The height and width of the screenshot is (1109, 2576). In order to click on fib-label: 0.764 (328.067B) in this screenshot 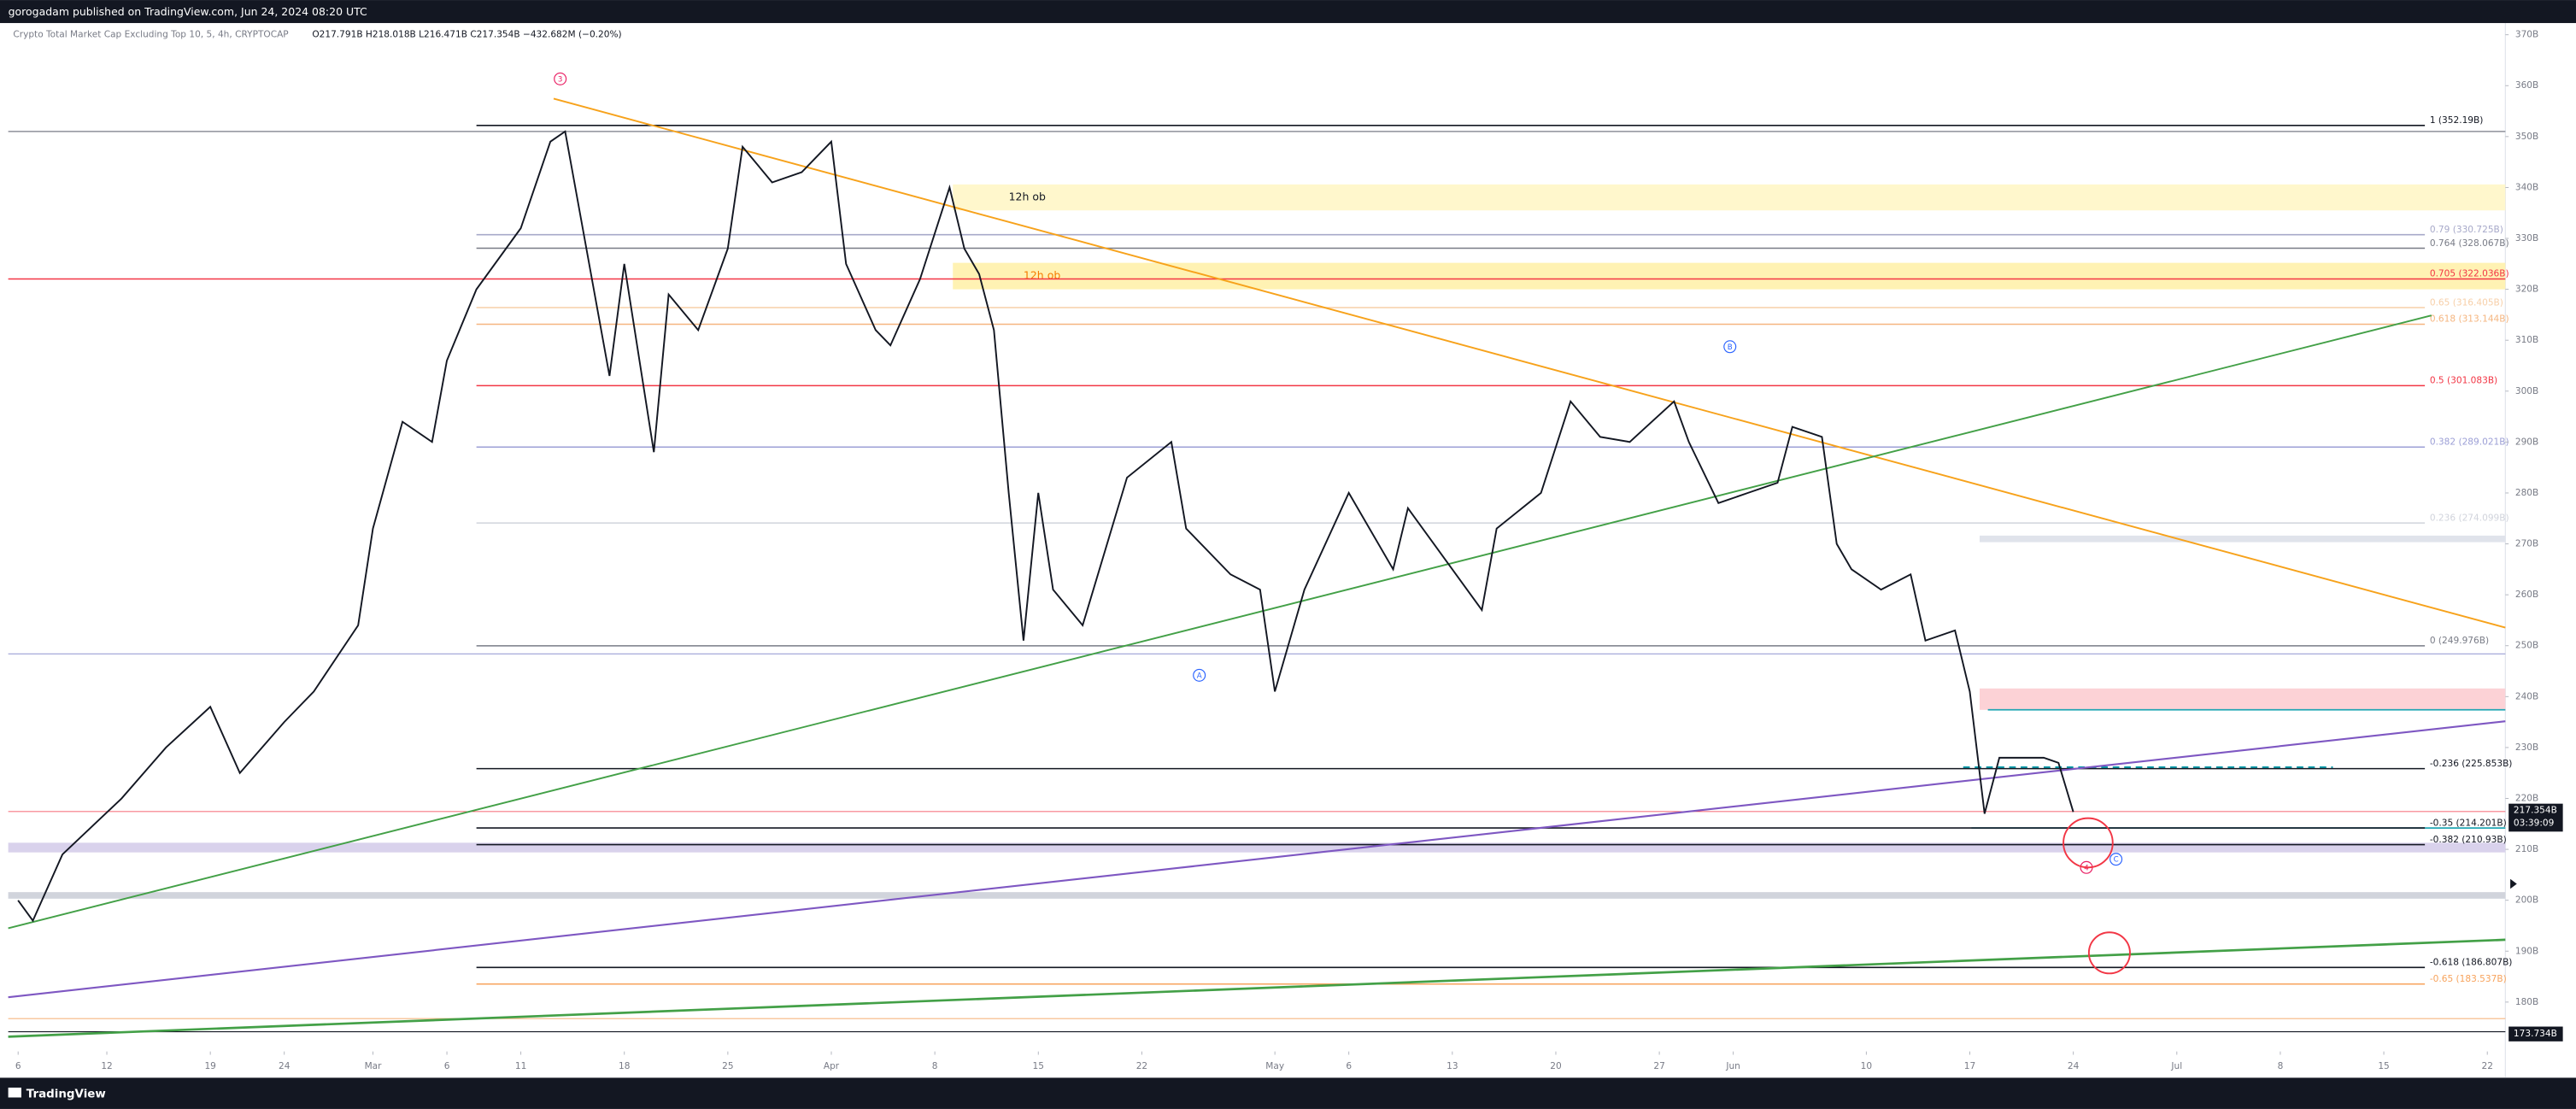, I will do `click(2469, 243)`.